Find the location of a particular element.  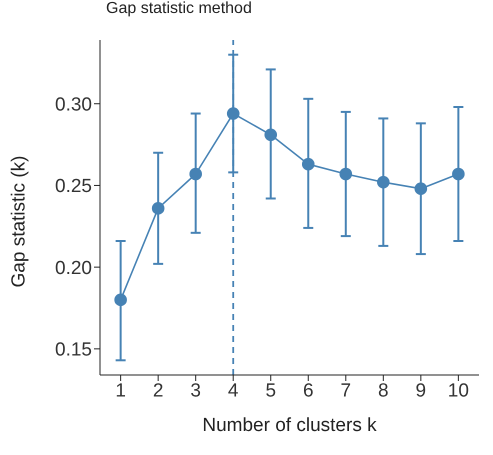

x-tick-label: 2 is located at coordinates (158, 391).